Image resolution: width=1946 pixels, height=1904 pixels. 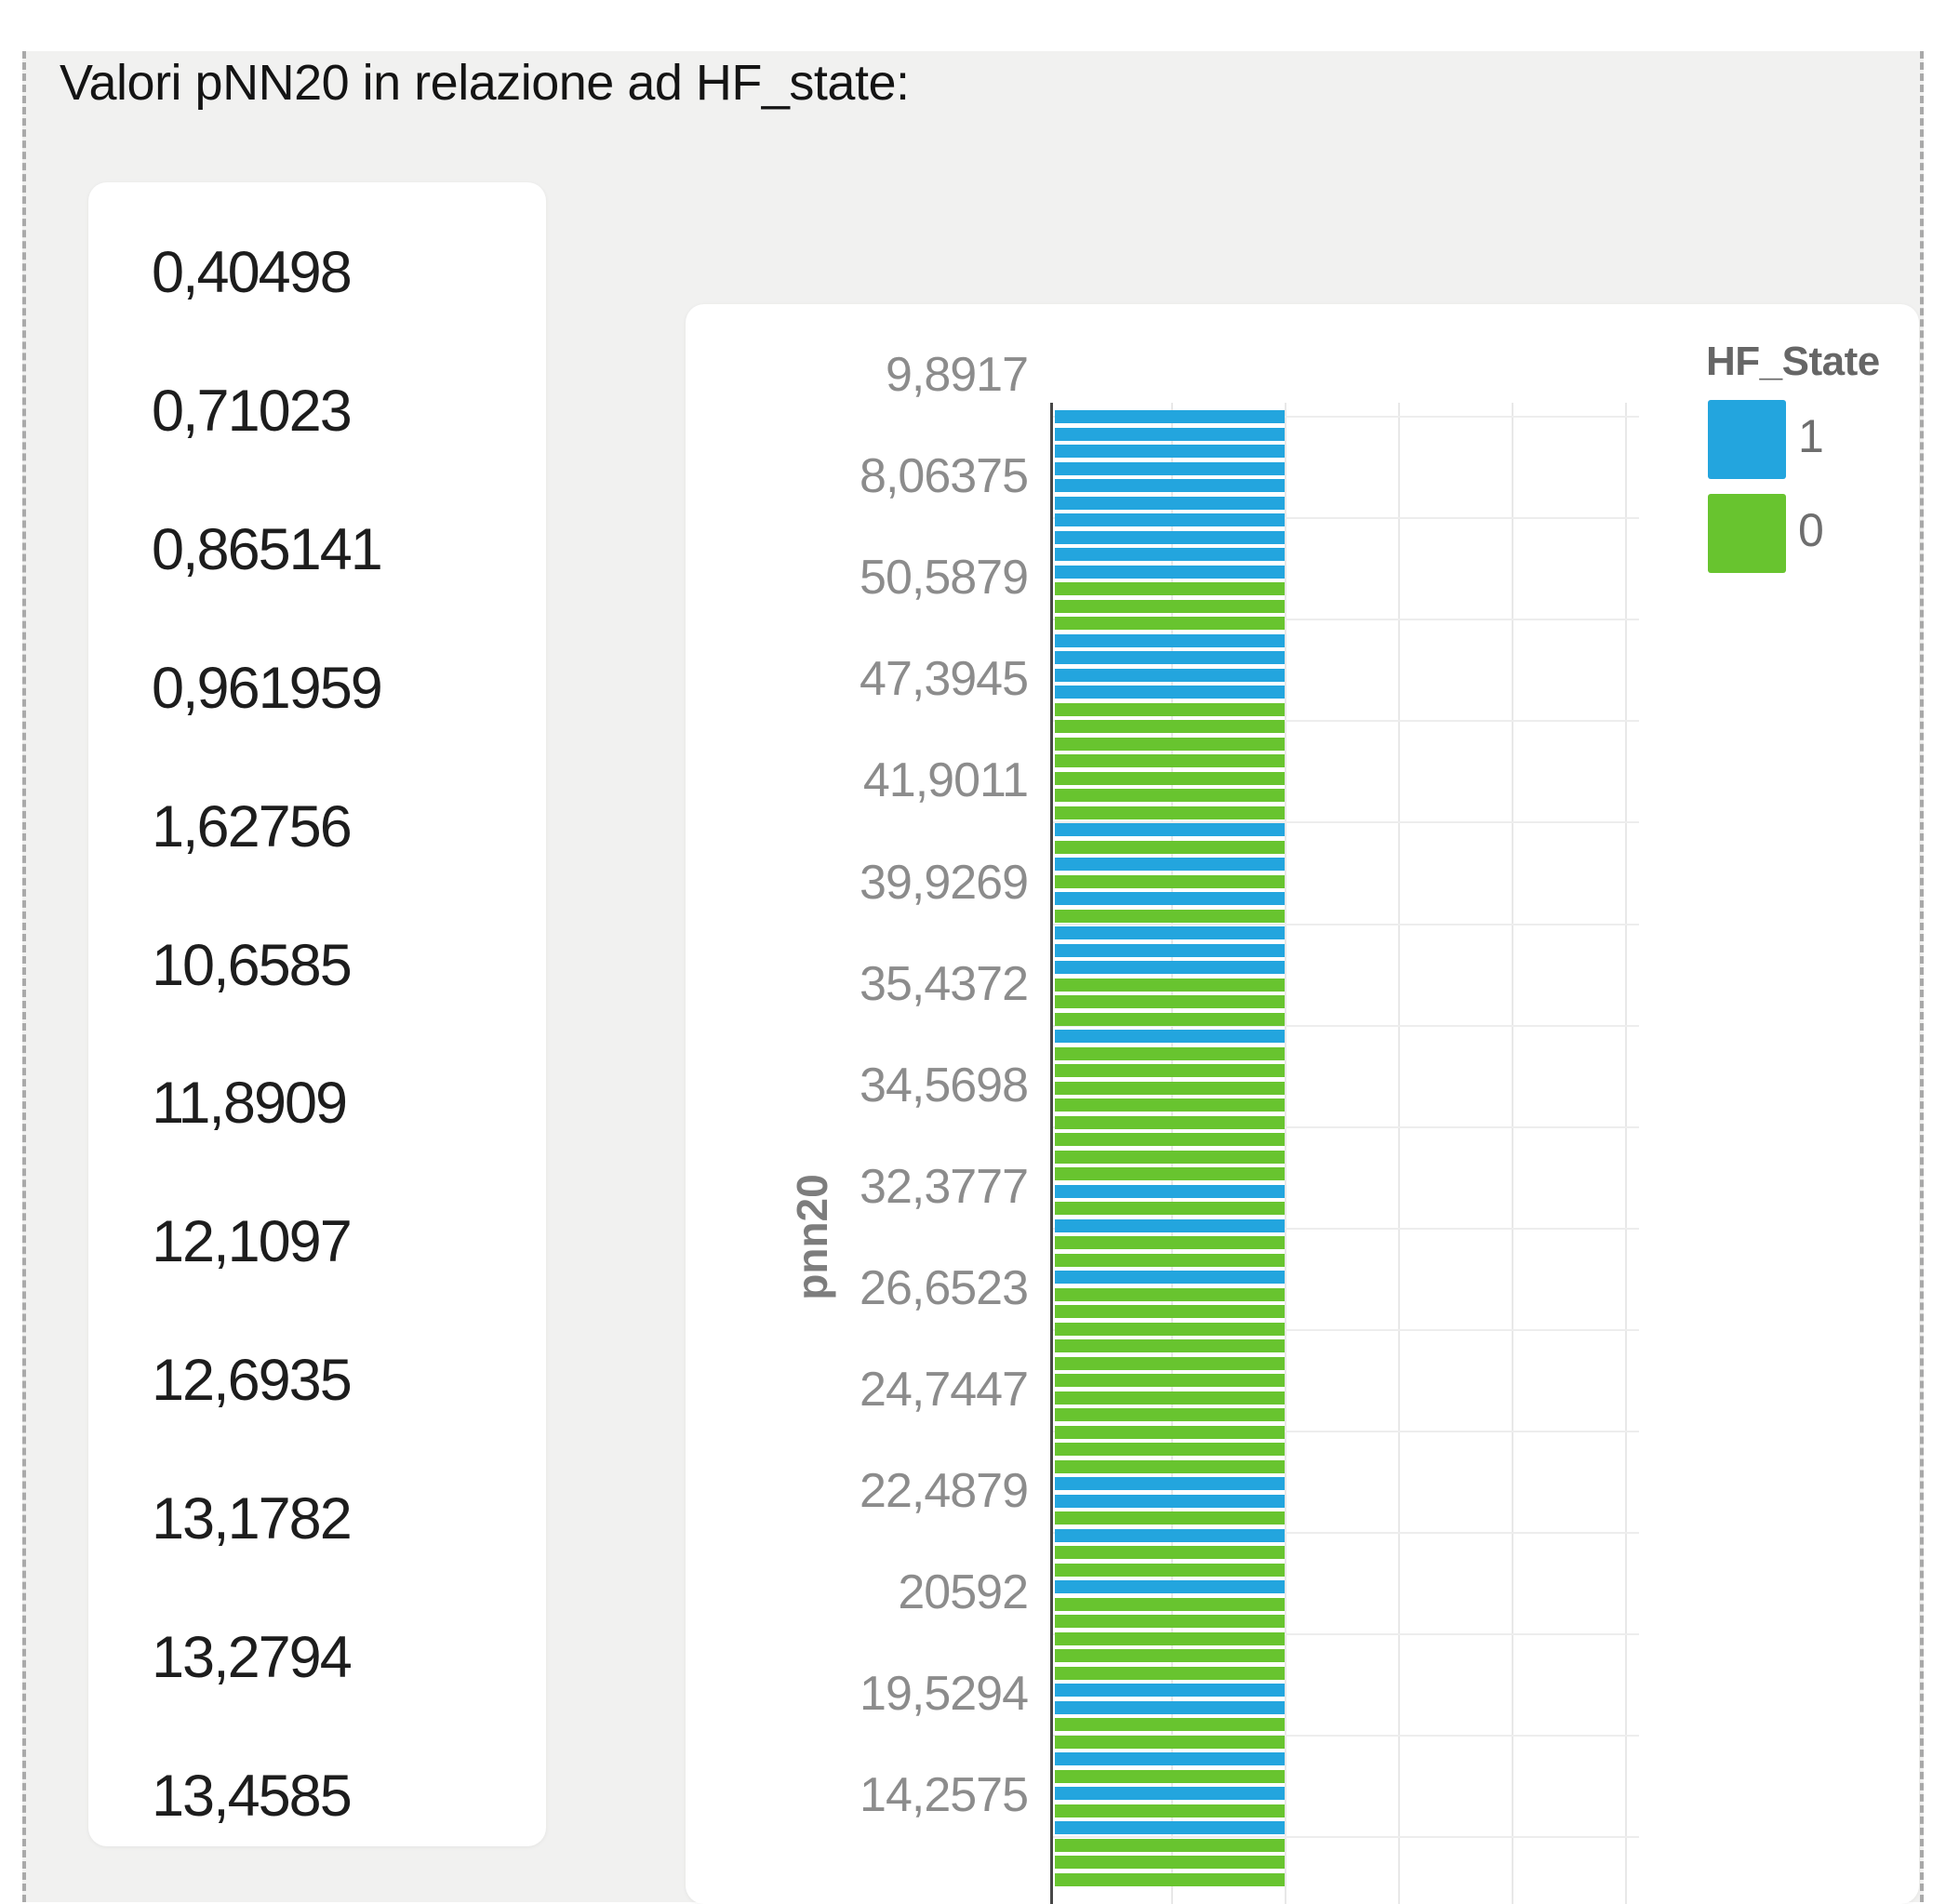 I want to click on y-tick-label: 22,4879, so click(x=944, y=1491).